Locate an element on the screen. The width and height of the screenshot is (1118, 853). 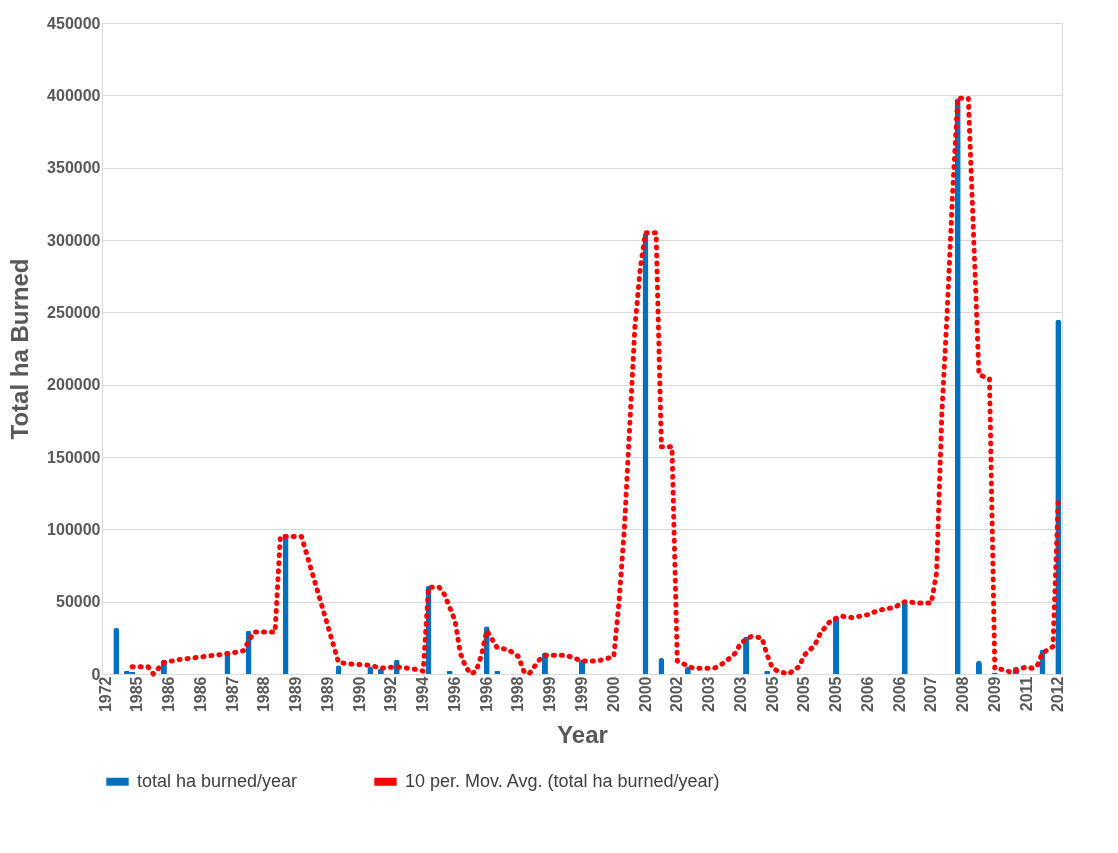
y-tick-label: 50000 is located at coordinates (78, 602).